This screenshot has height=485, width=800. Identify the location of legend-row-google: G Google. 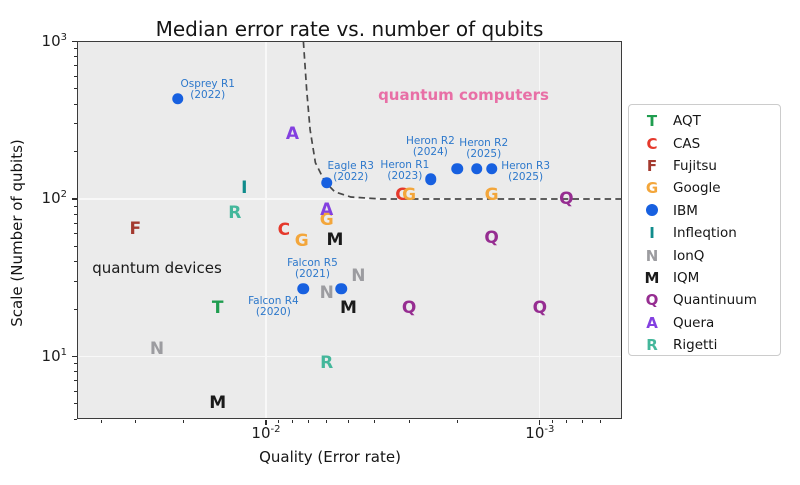
(709, 188).